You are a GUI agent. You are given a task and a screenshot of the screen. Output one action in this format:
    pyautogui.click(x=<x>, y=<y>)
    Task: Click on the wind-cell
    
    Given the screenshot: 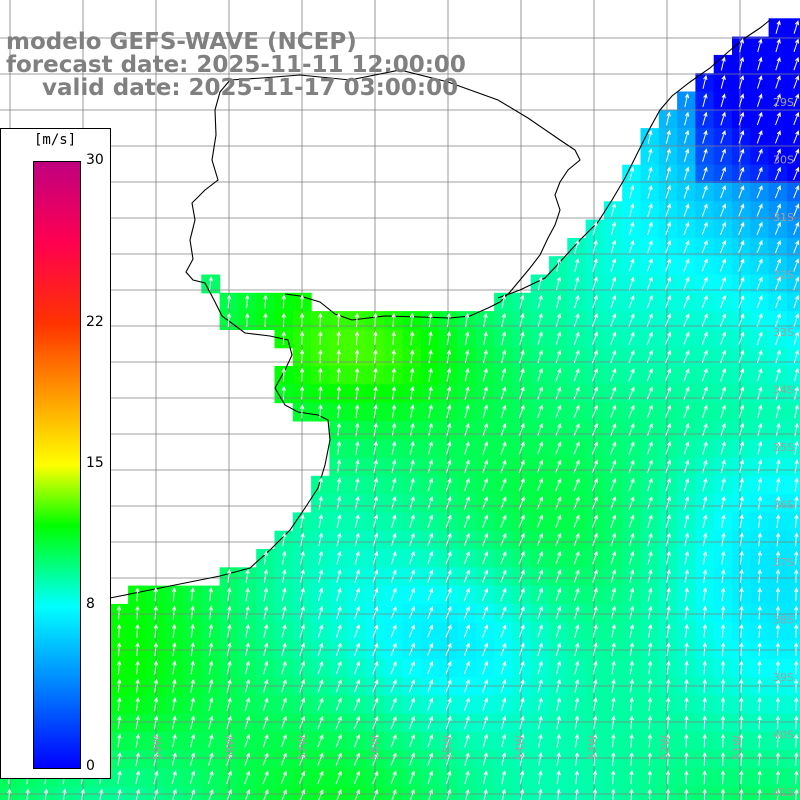 What is the action you would take?
    pyautogui.click(x=284, y=793)
    